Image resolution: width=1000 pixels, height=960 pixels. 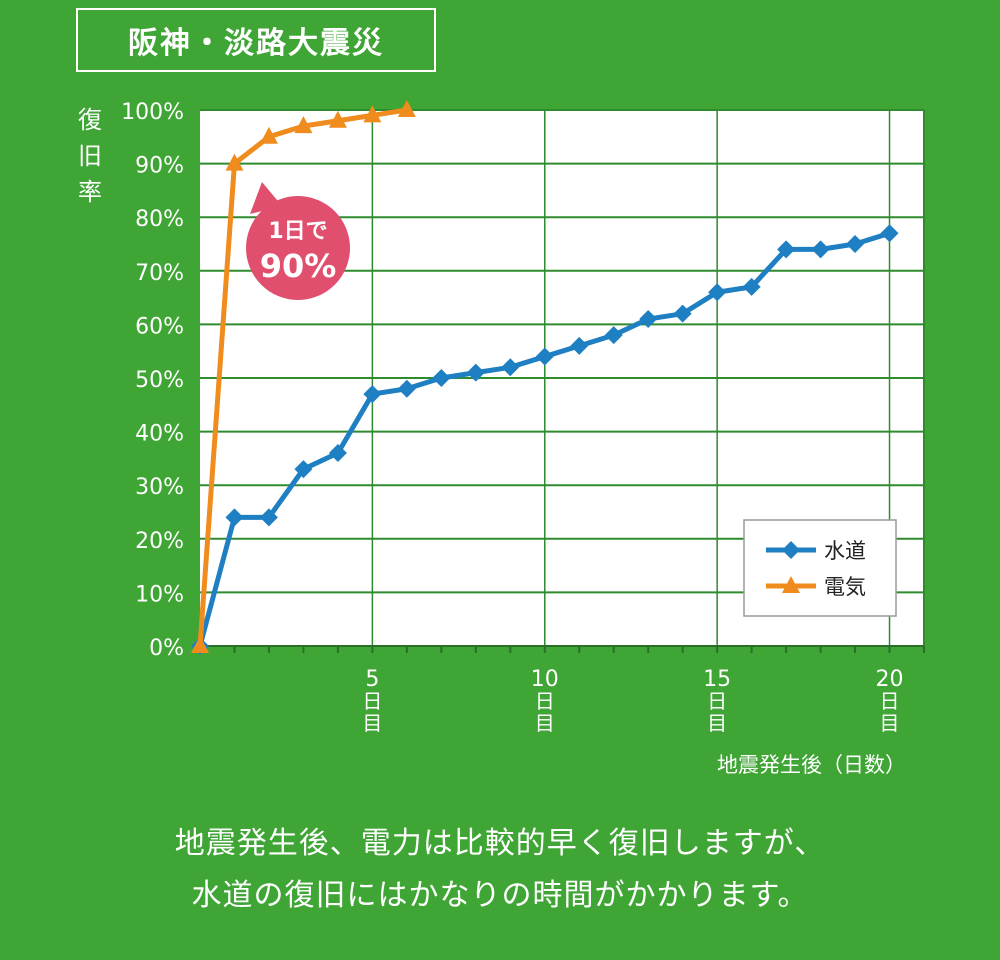 What do you see at coordinates (372, 679) in the screenshot?
I see `x-tick-label: 5` at bounding box center [372, 679].